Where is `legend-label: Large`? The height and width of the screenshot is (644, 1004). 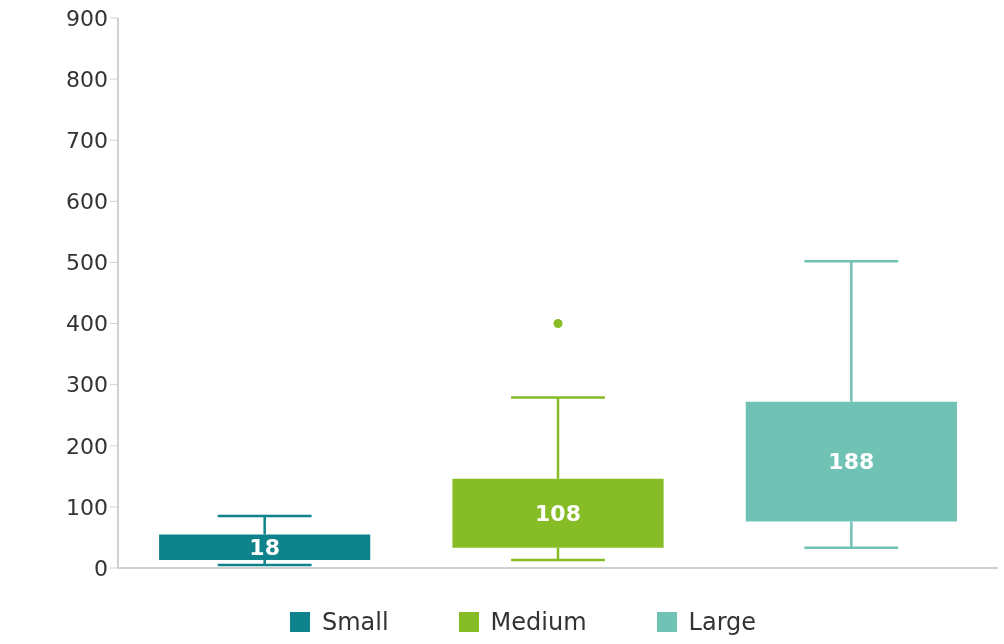
legend-label: Large is located at coordinates (722, 622).